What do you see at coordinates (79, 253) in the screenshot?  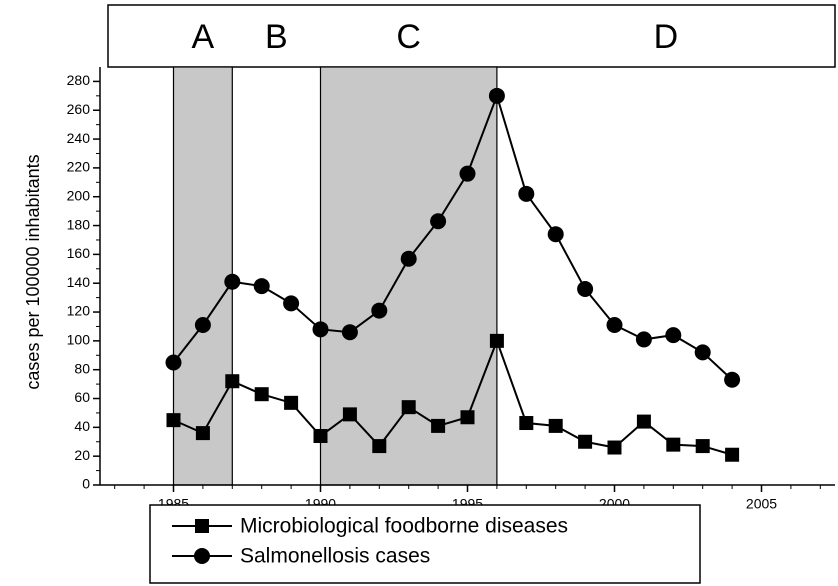 I see `y-tick-label: 160` at bounding box center [79, 253].